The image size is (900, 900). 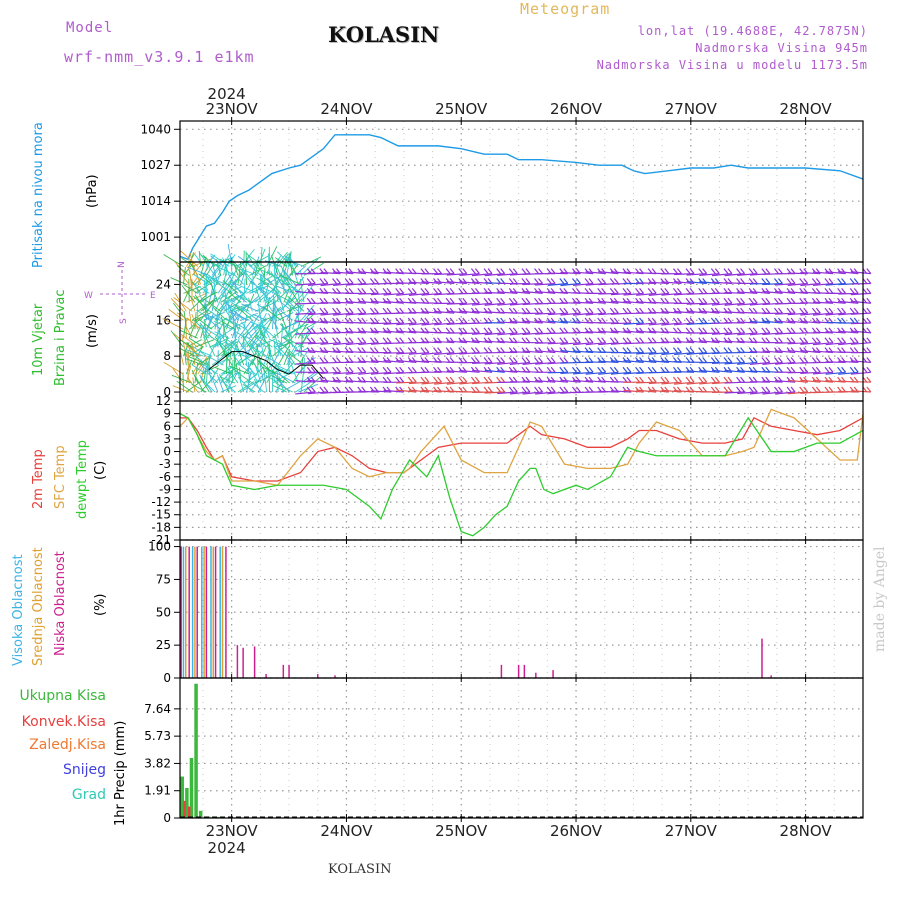 What do you see at coordinates (64, 722) in the screenshot?
I see `precip-legend-2: Konvek.Kisa` at bounding box center [64, 722].